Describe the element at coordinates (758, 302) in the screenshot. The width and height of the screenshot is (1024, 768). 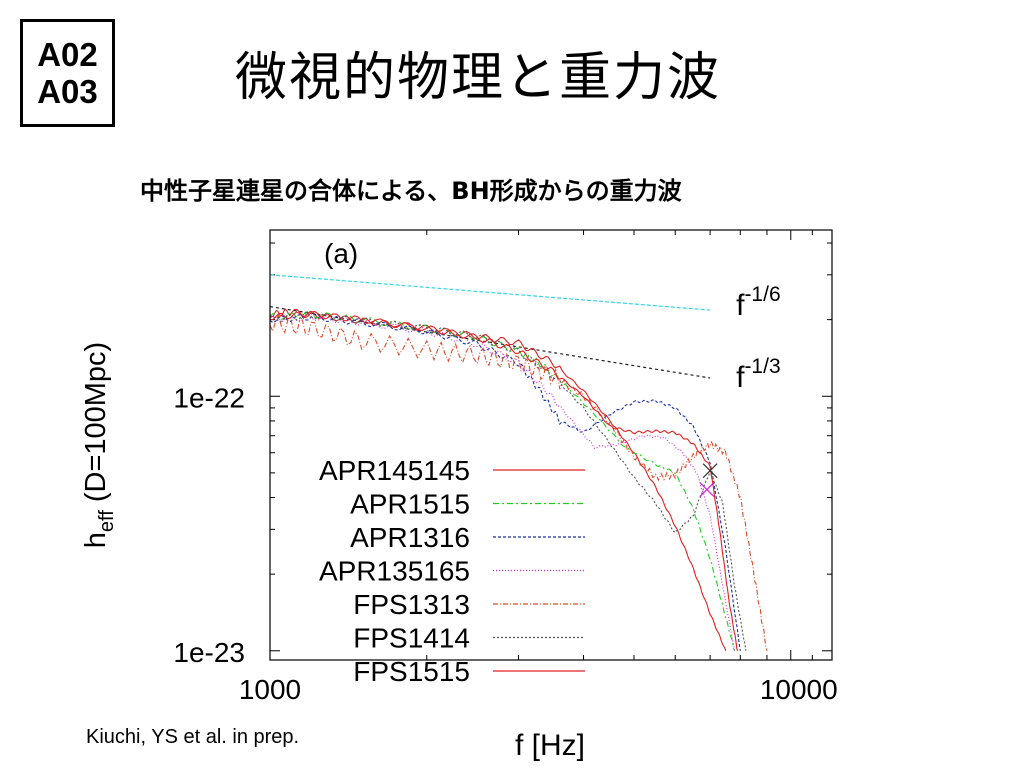
I see `reference-line-label-0: f-1/6` at that location.